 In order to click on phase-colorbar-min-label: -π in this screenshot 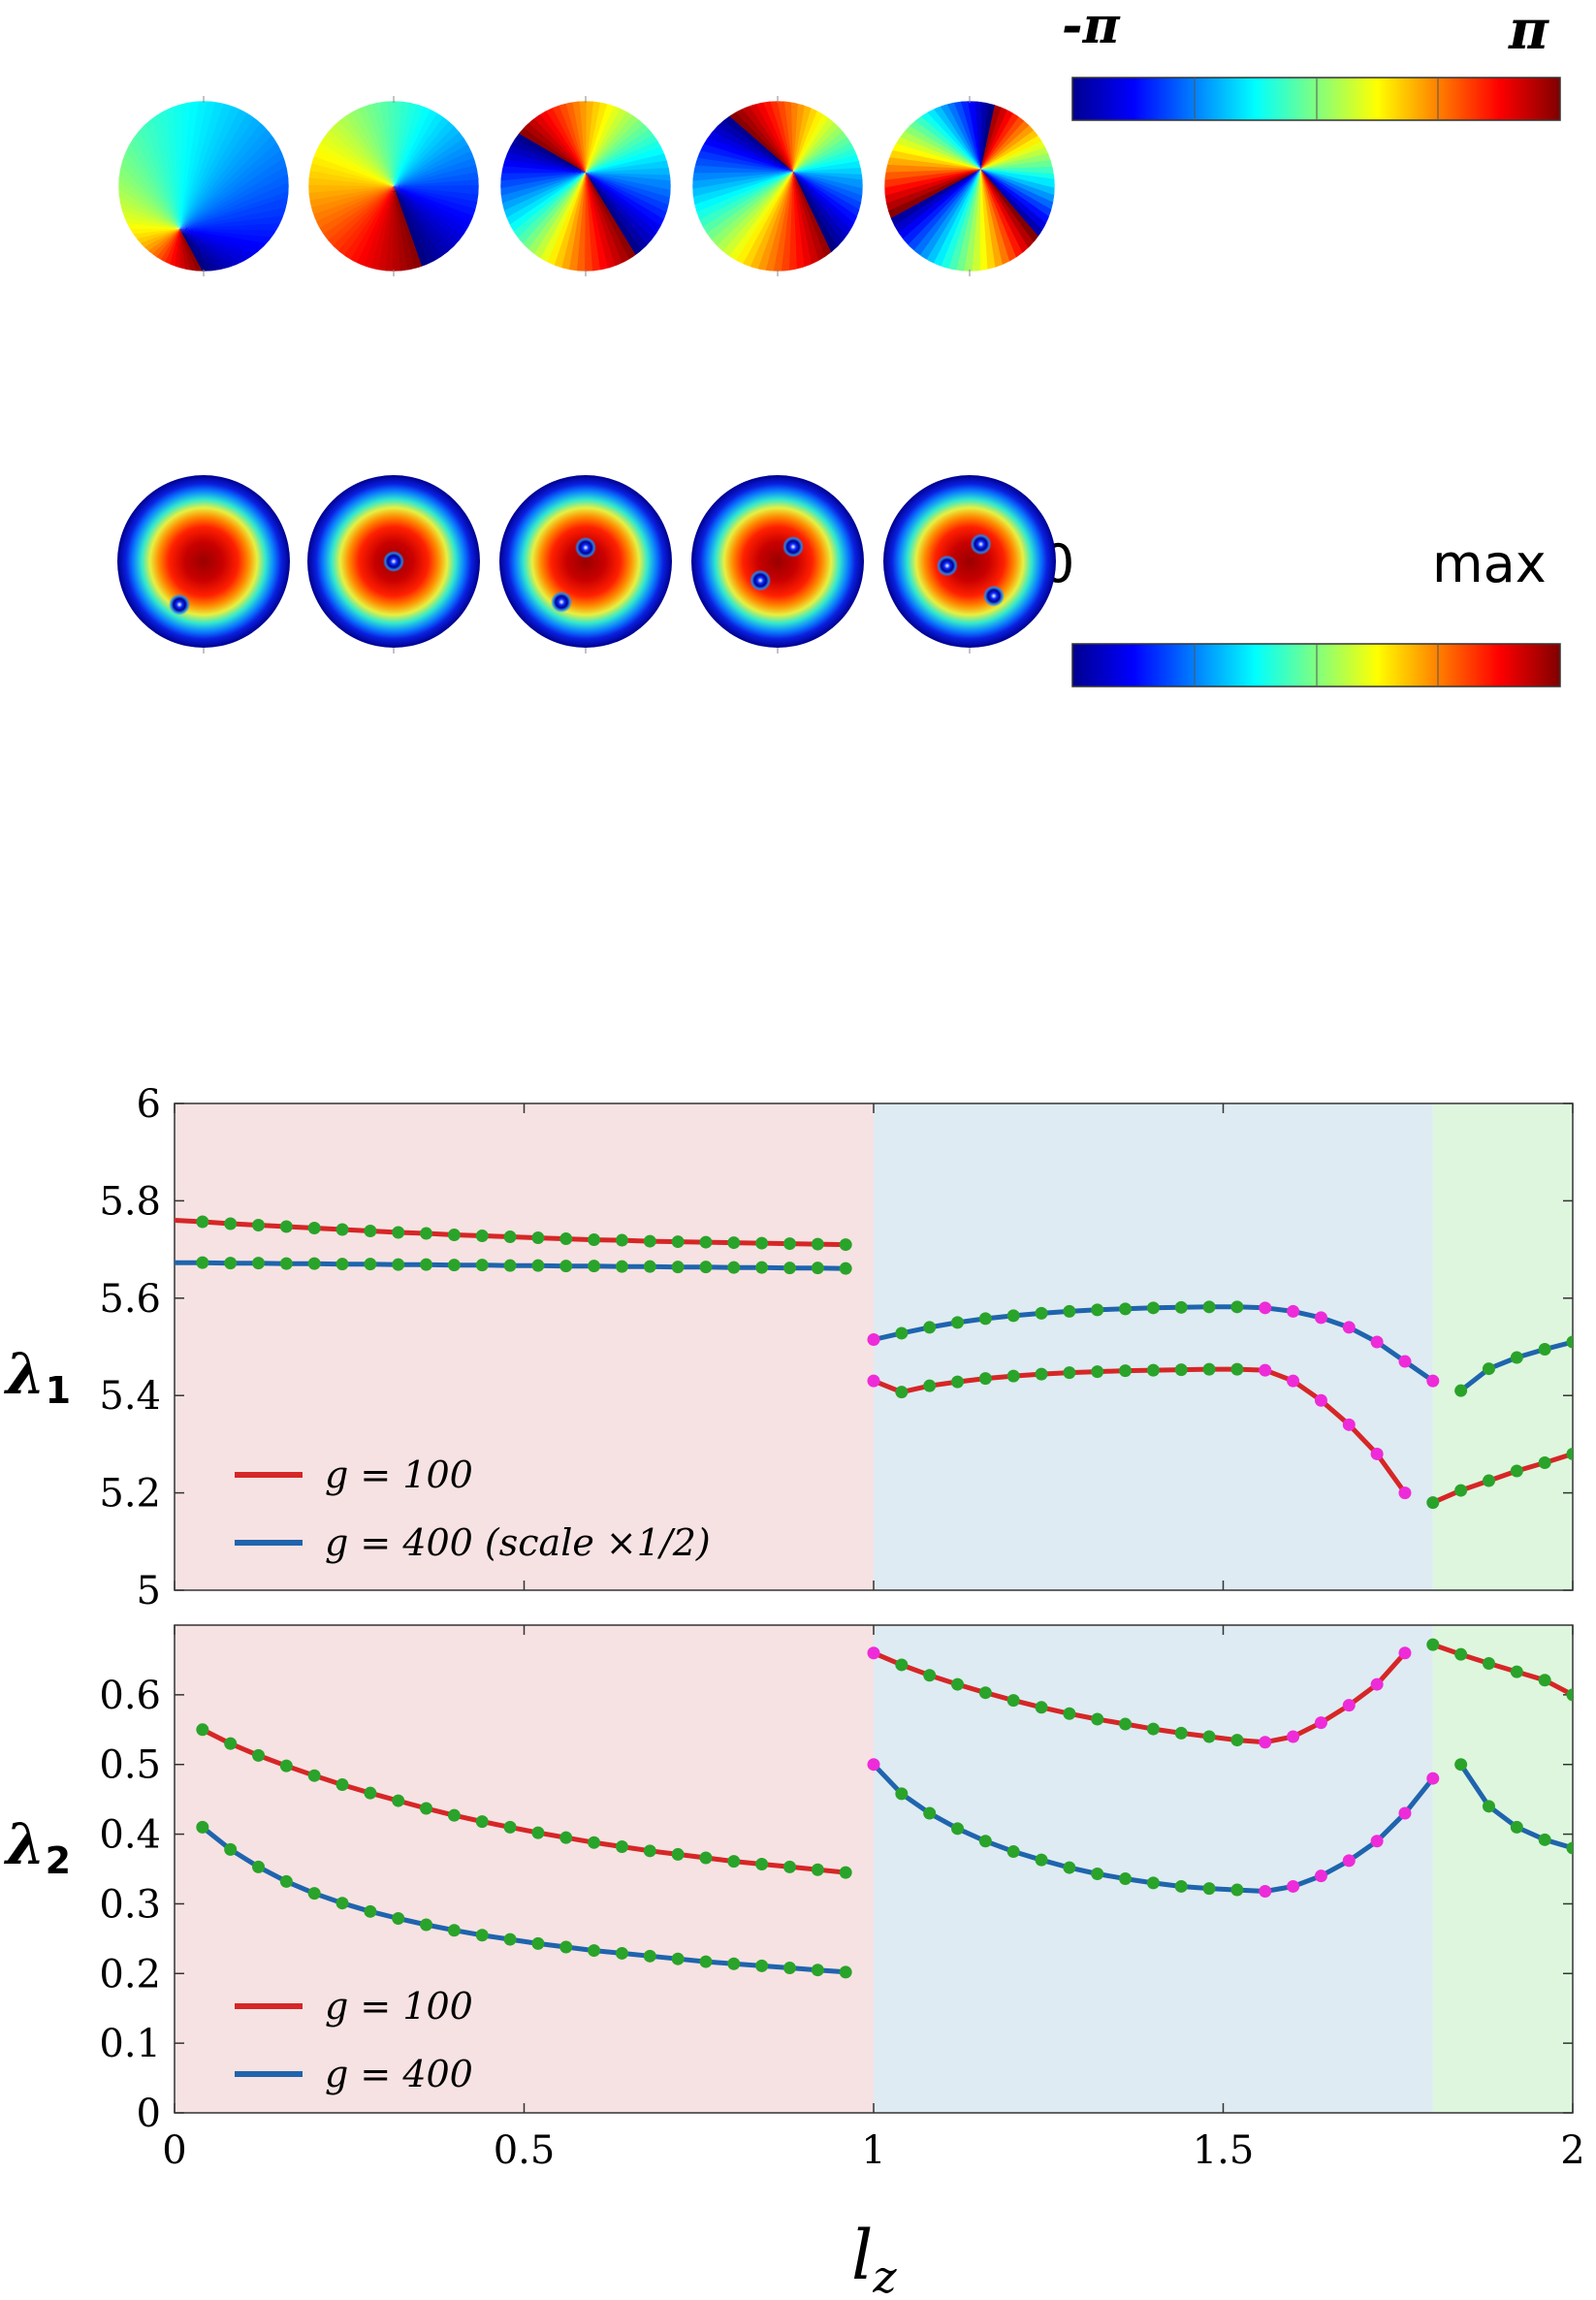, I will do `click(1091, 27)`.